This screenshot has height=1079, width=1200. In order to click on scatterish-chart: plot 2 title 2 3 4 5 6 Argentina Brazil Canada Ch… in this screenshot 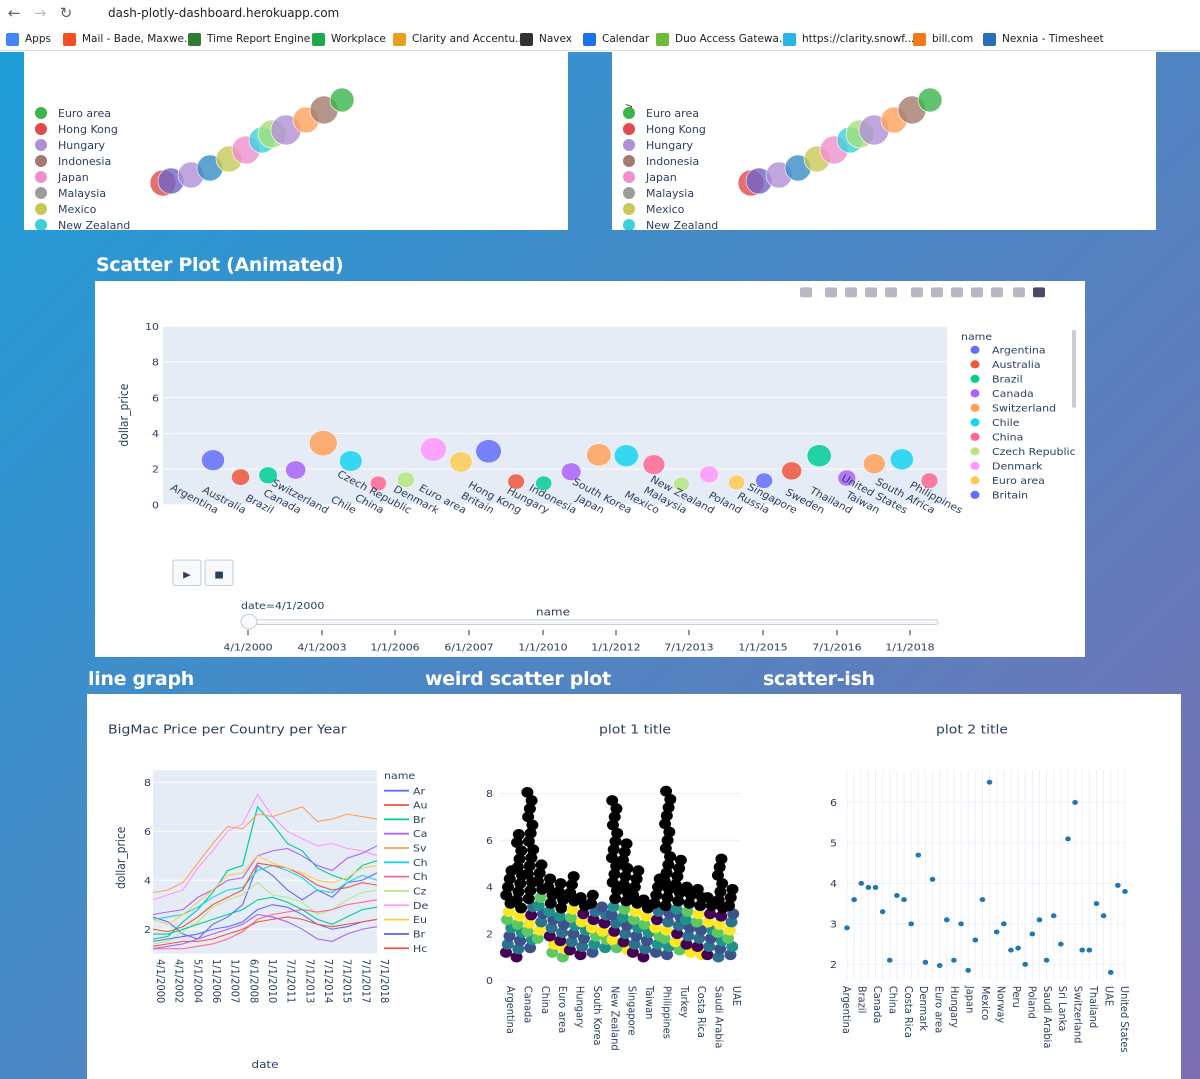, I will do `click(992, 886)`.